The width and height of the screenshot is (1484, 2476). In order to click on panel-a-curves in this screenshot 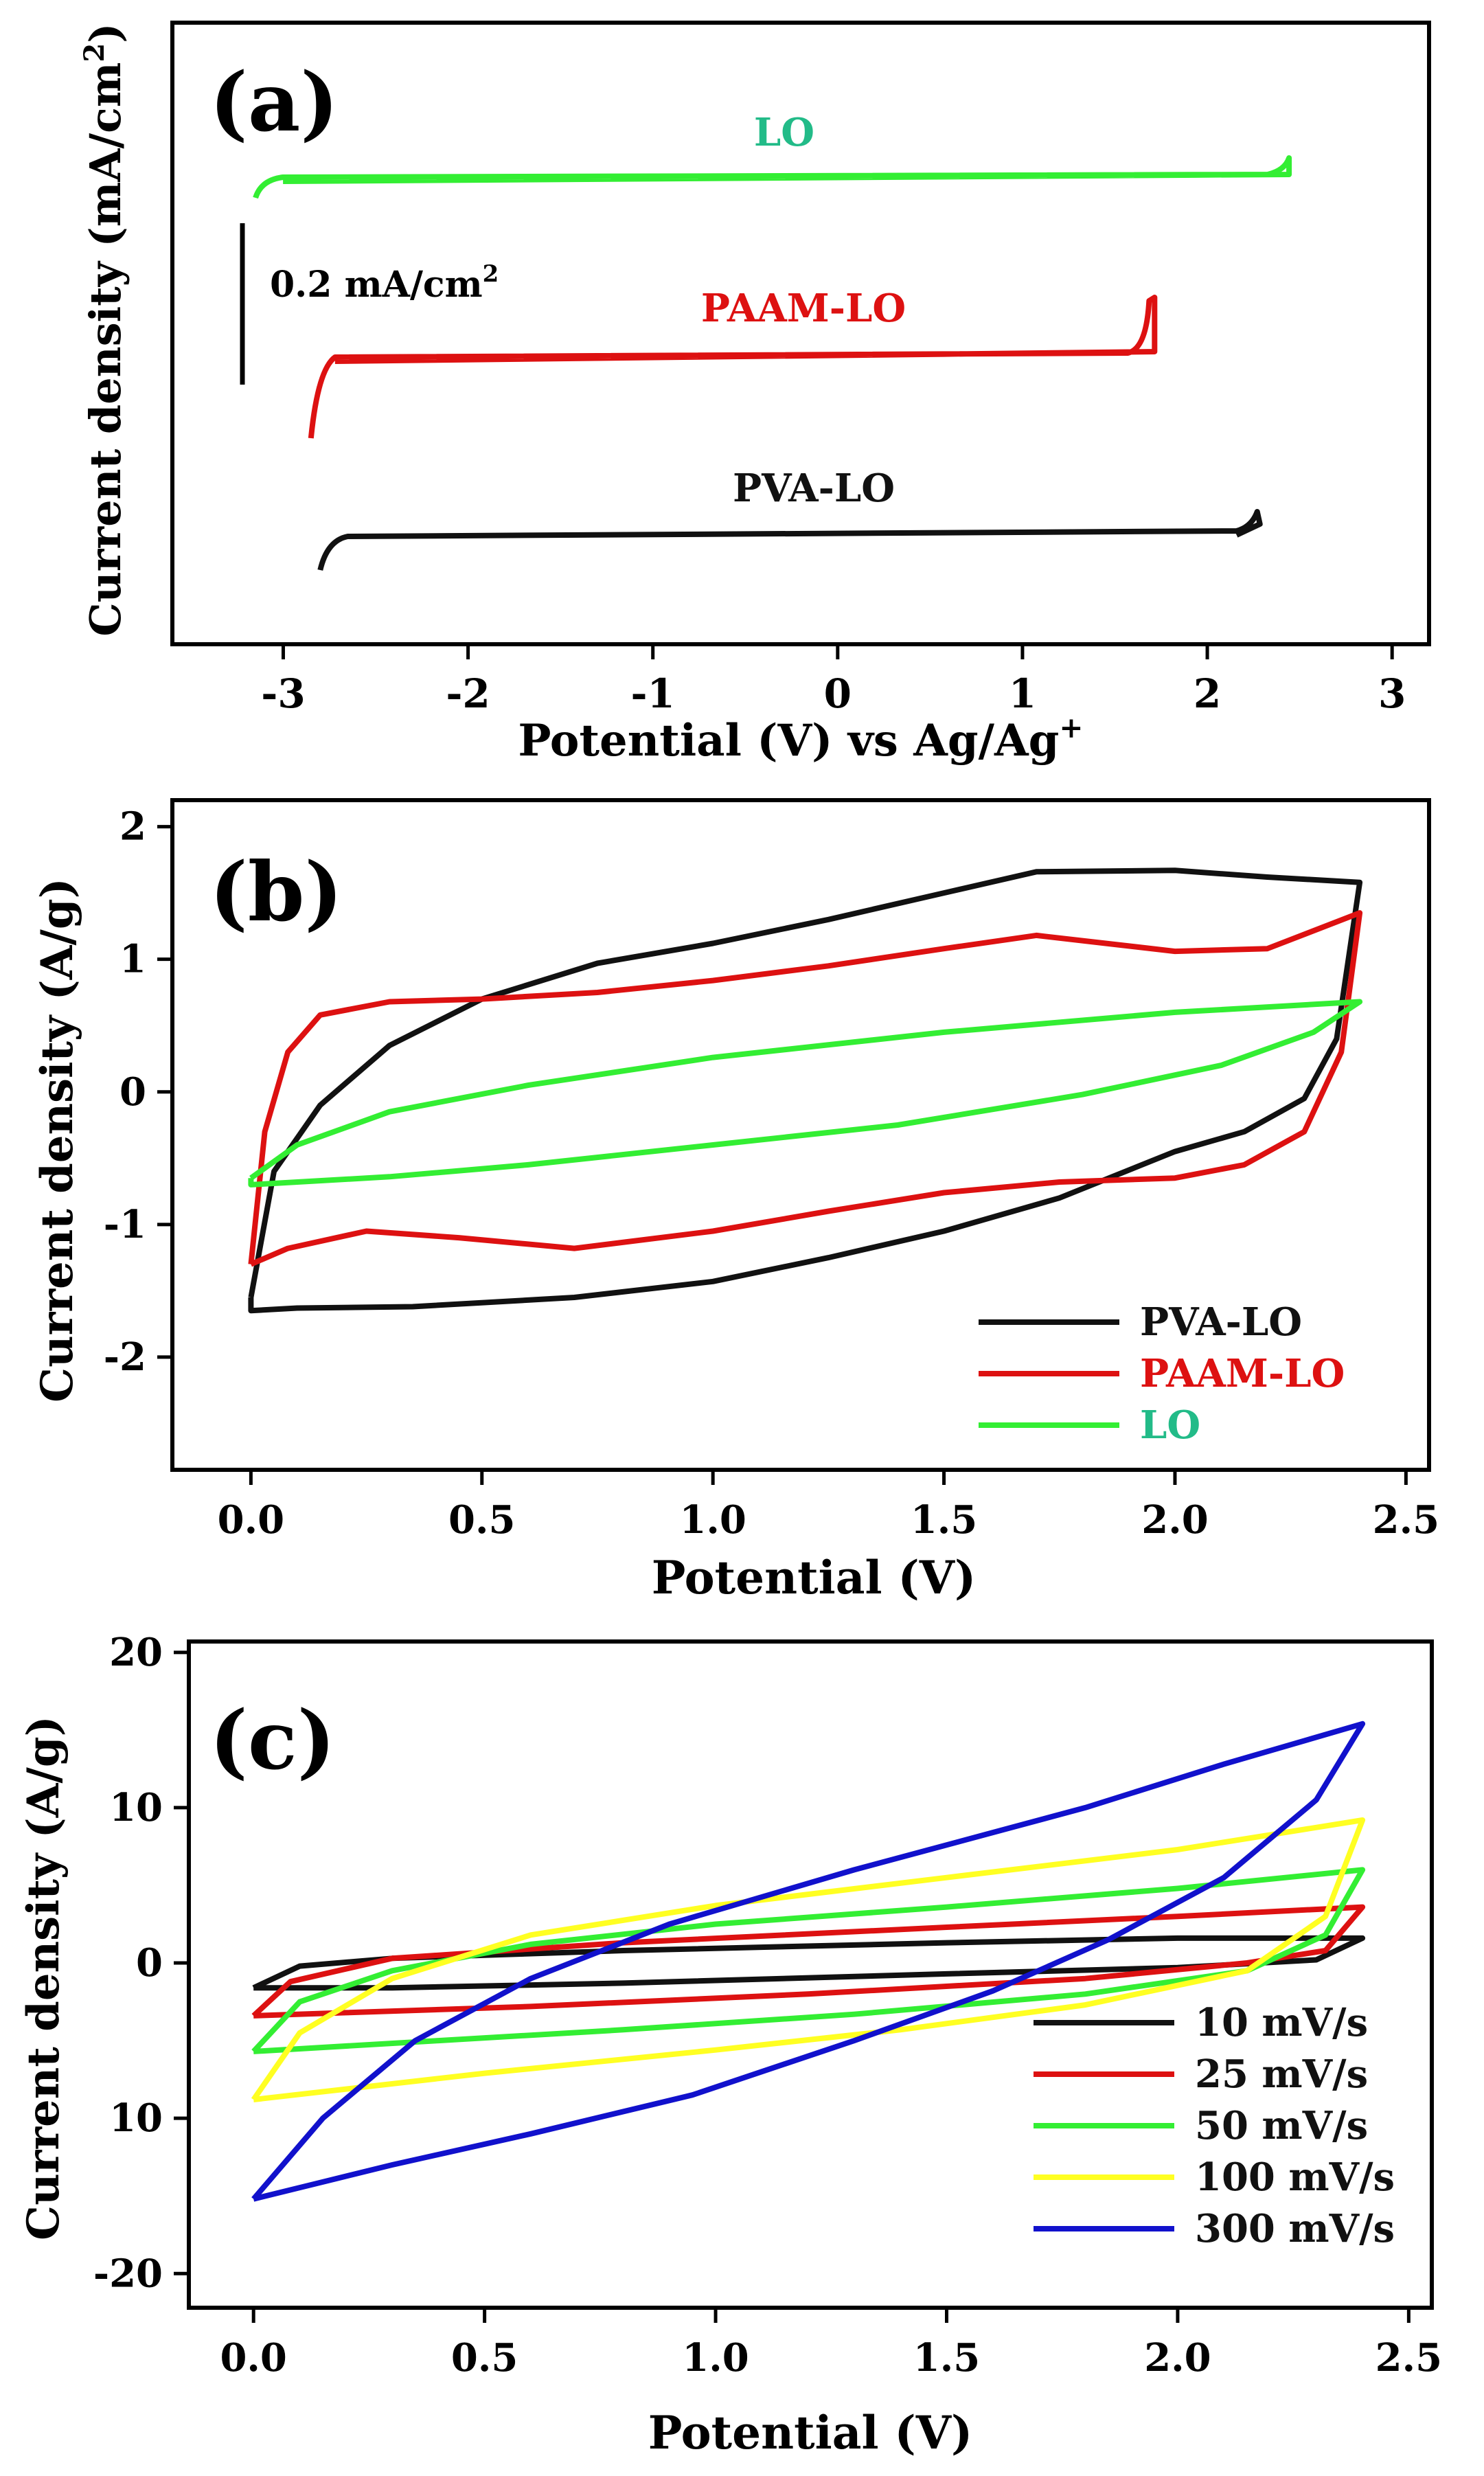, I will do `click(772, 363)`.